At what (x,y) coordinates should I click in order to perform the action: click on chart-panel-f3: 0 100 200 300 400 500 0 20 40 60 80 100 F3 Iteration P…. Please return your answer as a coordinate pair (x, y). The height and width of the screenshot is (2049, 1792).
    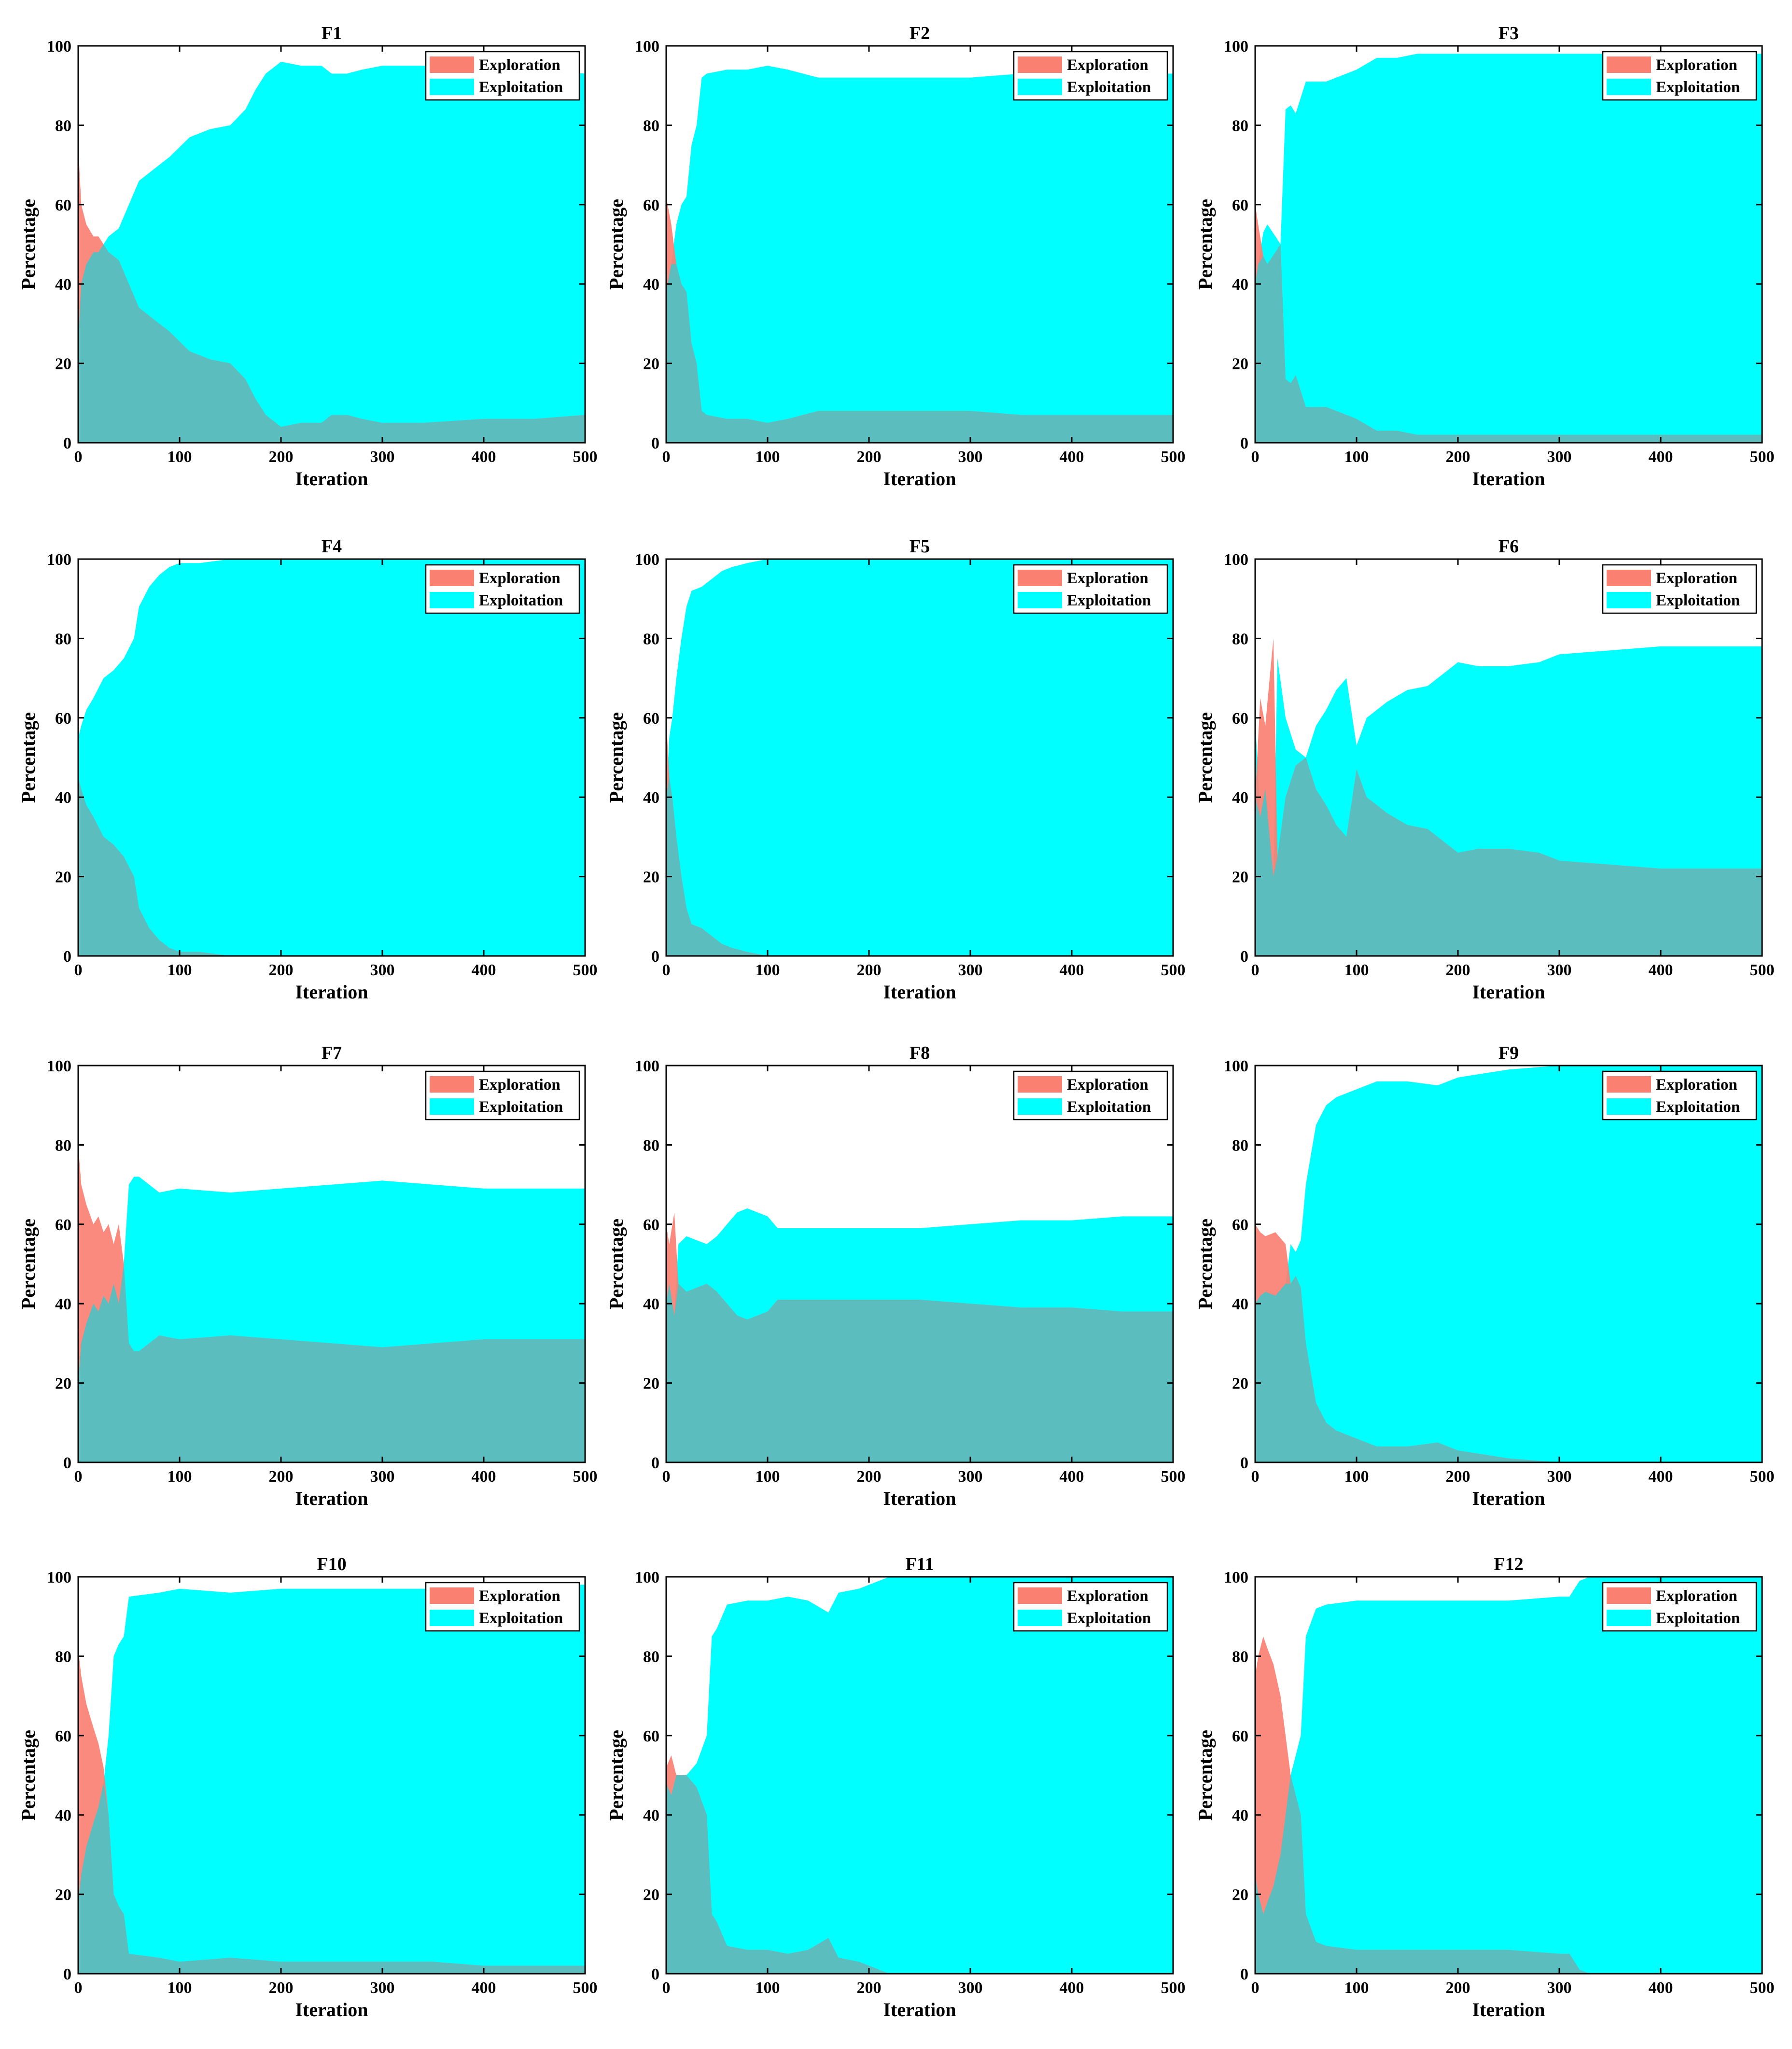
    Looking at the image, I should click on (1485, 257).